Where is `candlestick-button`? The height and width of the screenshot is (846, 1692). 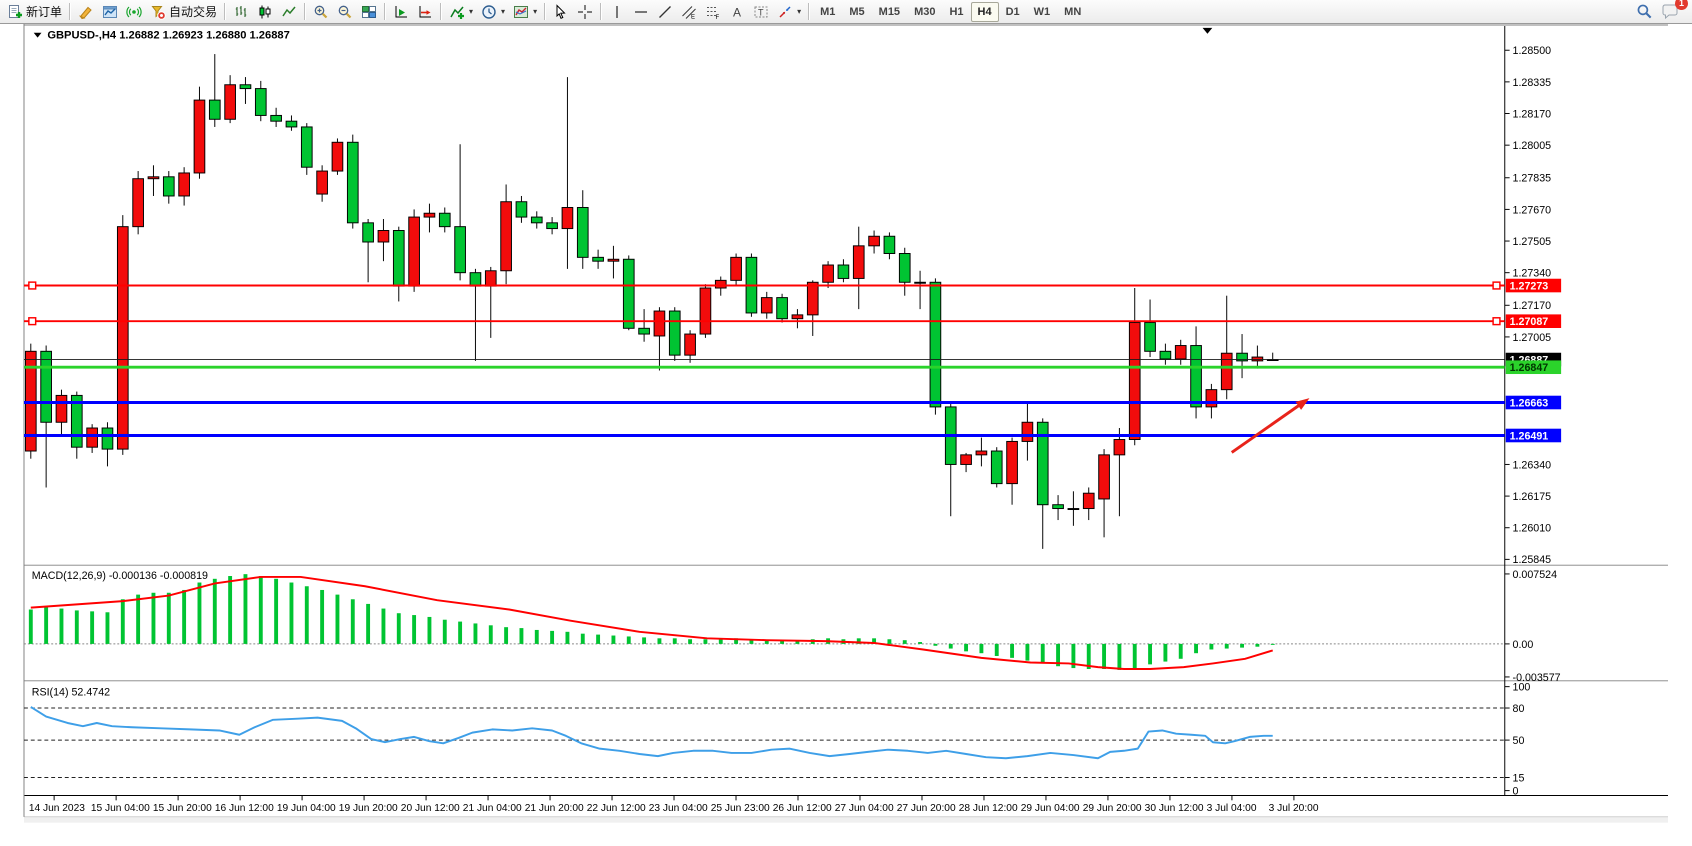
candlestick-button is located at coordinates (265, 11).